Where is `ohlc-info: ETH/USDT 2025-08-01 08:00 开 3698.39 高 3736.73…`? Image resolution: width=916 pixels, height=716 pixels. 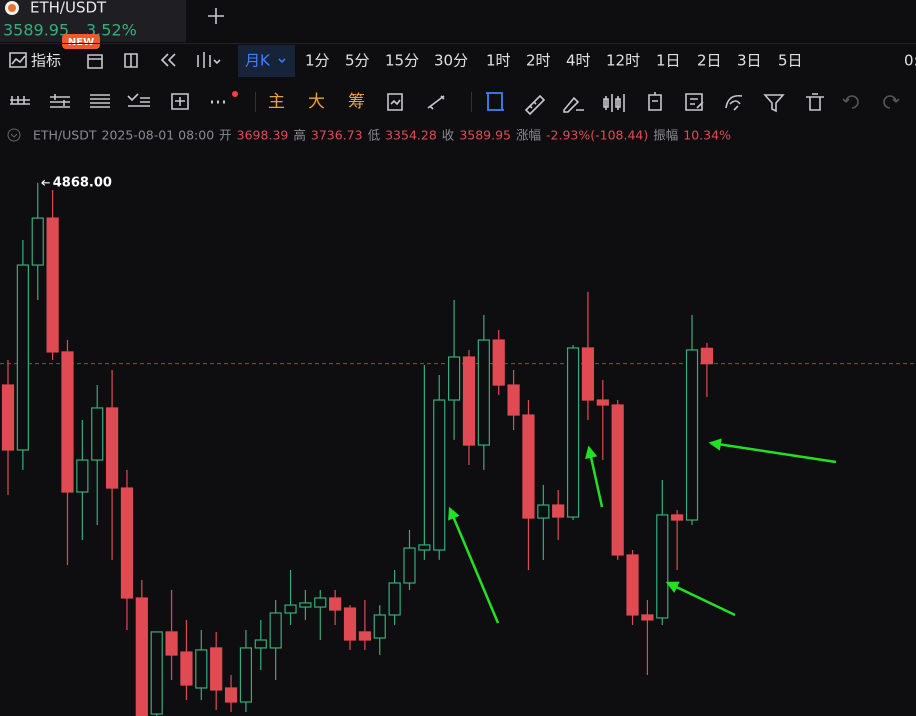
ohlc-info: ETH/USDT 2025-08-01 08:00 开 3698.39 高 3736.73… is located at coordinates (382, 135).